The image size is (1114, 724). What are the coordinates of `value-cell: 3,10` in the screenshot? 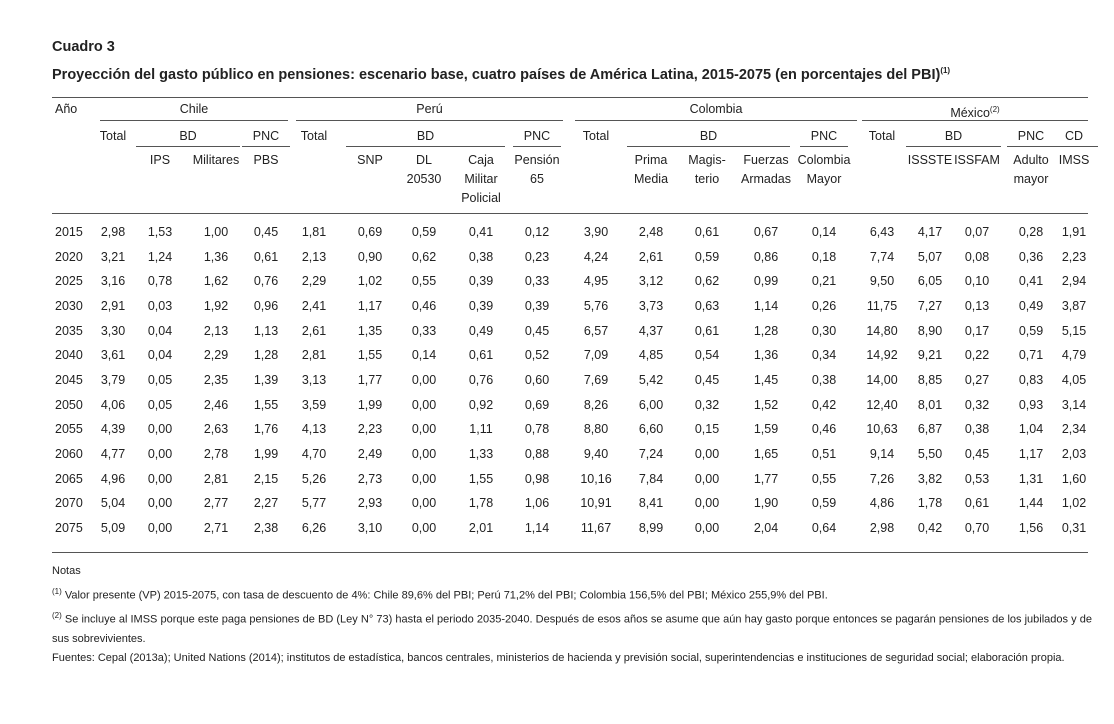 It's located at (370, 528).